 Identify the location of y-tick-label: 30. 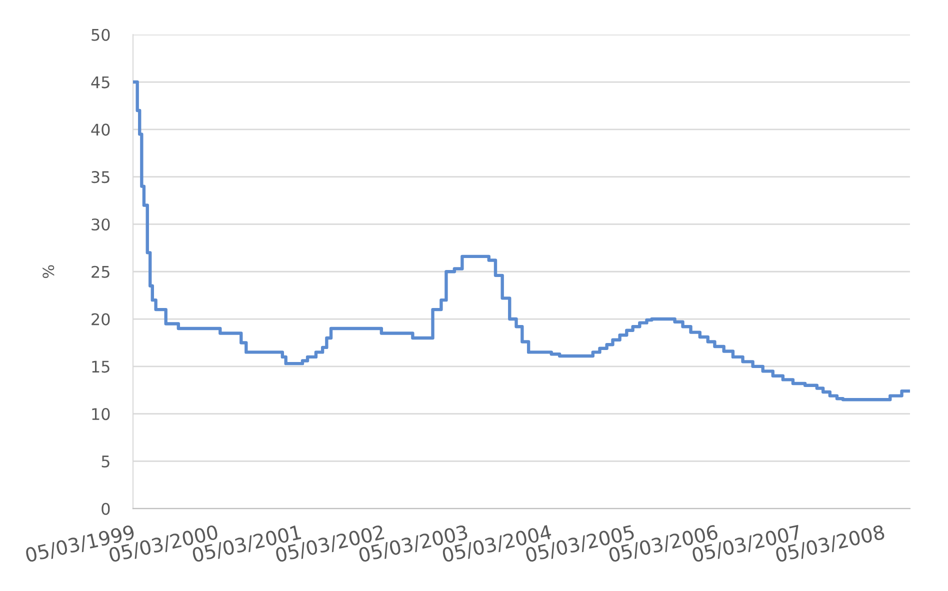
(101, 224).